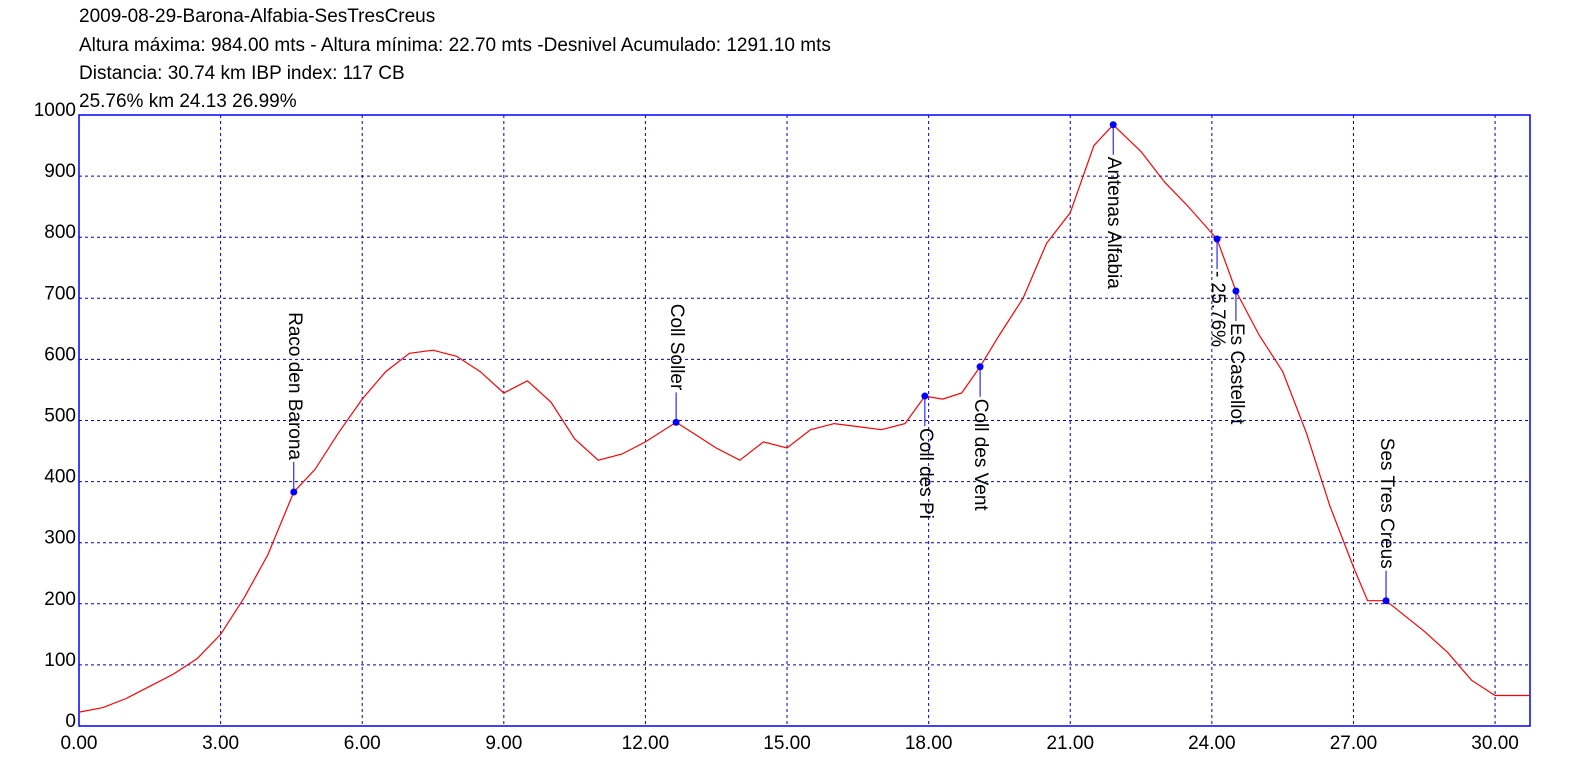 This screenshot has height=778, width=1596. I want to click on y-tick-label: 500, so click(60, 416).